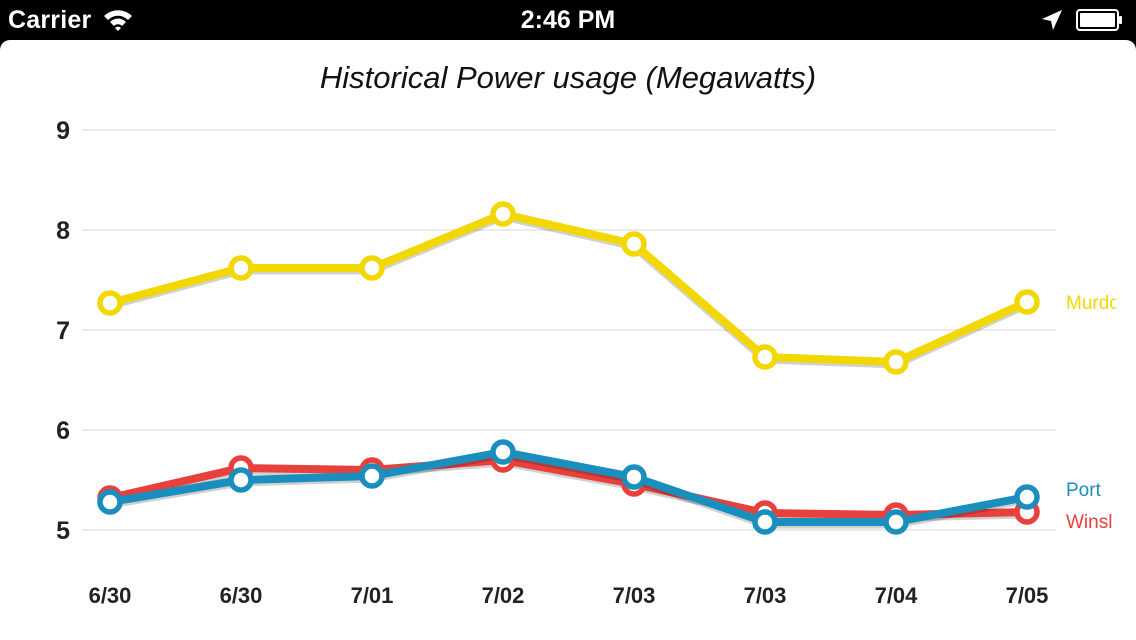  What do you see at coordinates (1099, 20) in the screenshot?
I see `battery-icon` at bounding box center [1099, 20].